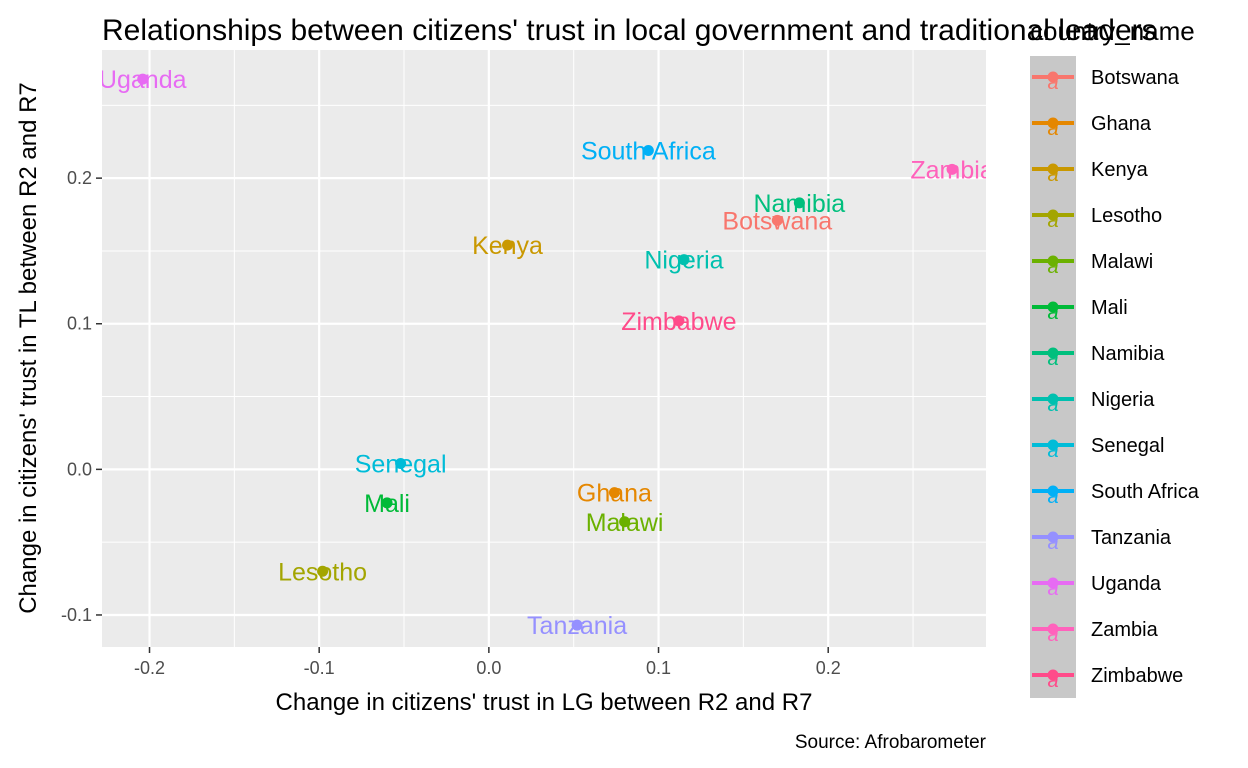 This screenshot has width=1248, height=768. Describe the element at coordinates (1120, 170) in the screenshot. I see `legend-label: Kenya` at that location.